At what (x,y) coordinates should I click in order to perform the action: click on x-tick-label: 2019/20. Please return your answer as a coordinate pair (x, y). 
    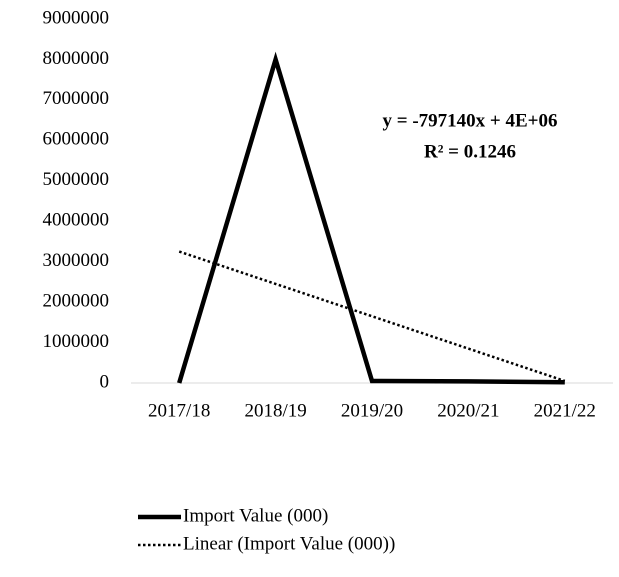
    Looking at the image, I should click on (372, 410).